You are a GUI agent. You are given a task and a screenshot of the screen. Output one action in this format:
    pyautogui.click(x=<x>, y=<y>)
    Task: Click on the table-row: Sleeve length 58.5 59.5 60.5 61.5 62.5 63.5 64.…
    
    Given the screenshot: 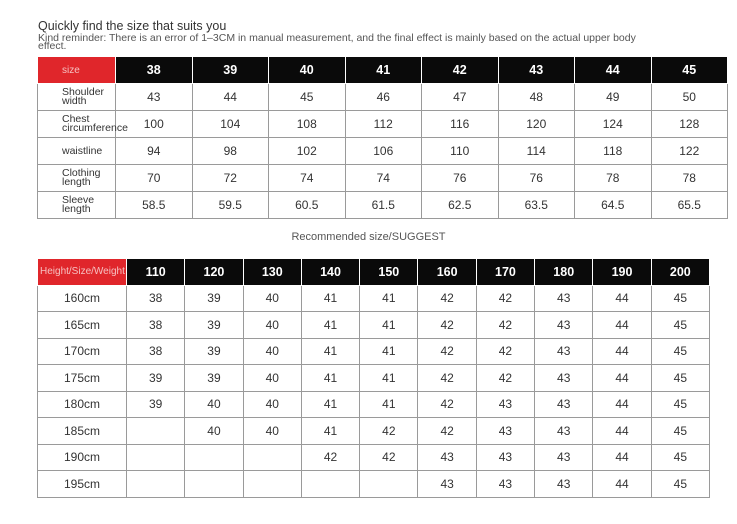 What is the action you would take?
    pyautogui.click(x=382, y=205)
    